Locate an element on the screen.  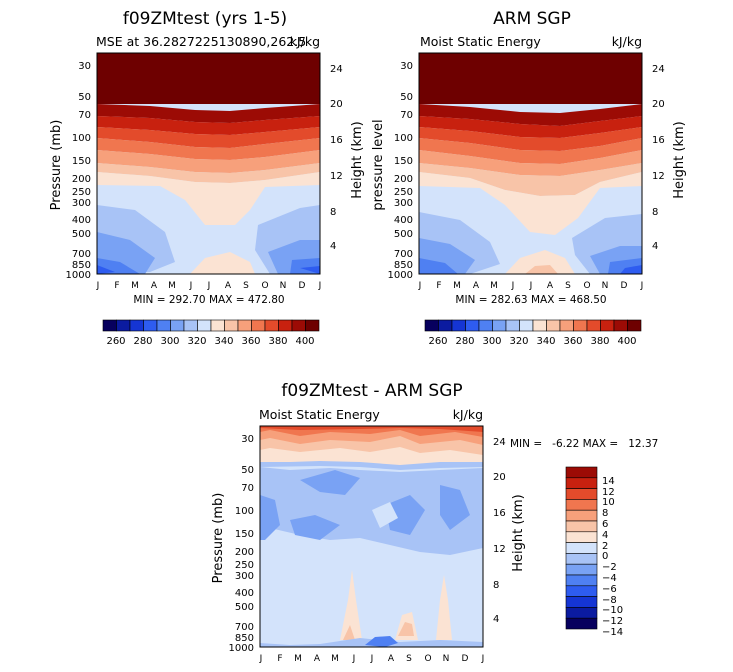
x-tick-label: F is located at coordinates (116, 286).